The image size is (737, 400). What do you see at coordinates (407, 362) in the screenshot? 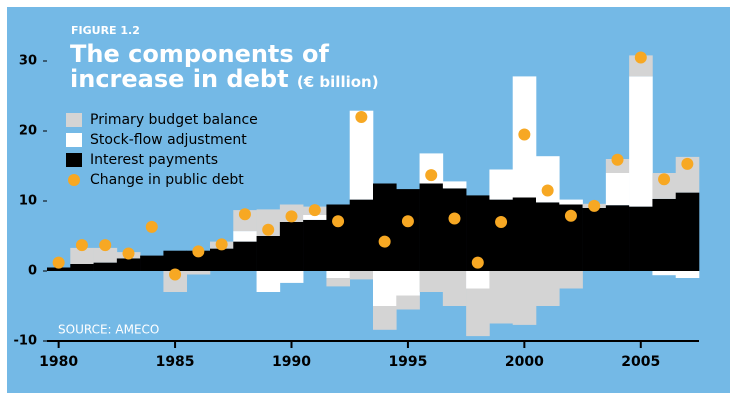
I see `x-tick-label: 1995` at bounding box center [407, 362].